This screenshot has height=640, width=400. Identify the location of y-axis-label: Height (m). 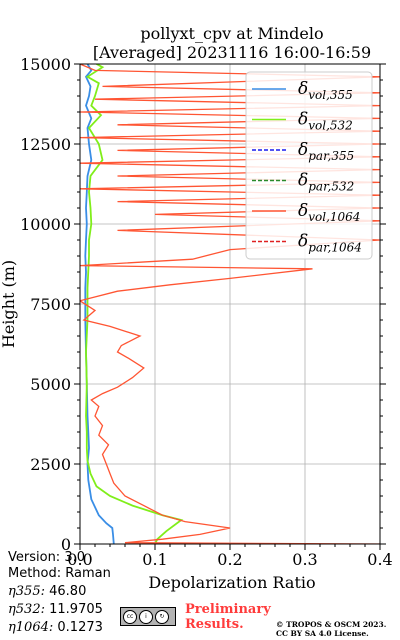
(9, 304).